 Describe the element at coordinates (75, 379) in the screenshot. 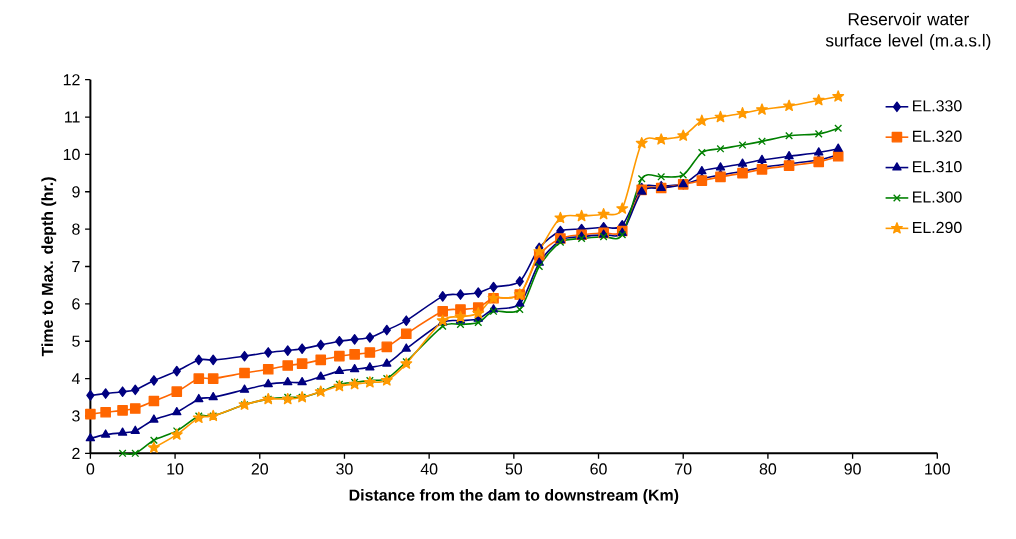

I see `y-tick-label: 4` at that location.